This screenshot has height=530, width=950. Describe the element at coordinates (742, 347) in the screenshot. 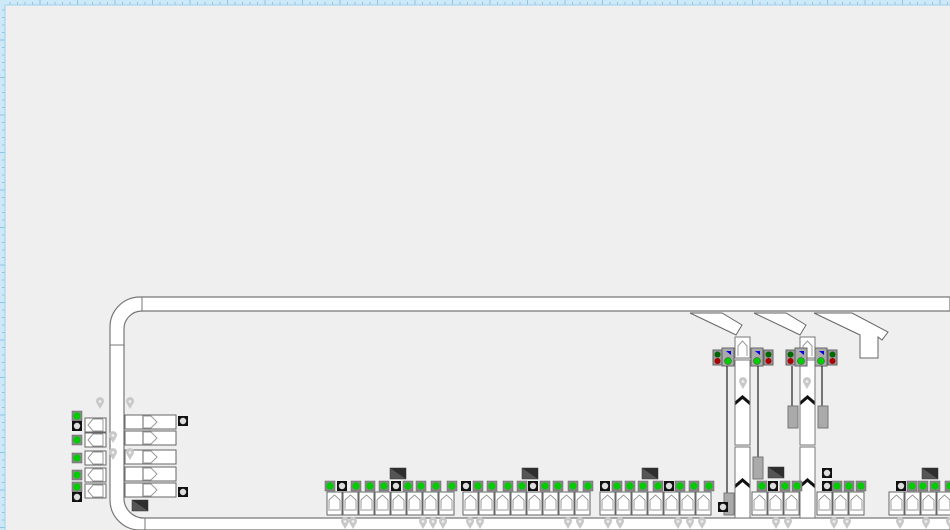

I see `vertical-conveyor-head` at that location.